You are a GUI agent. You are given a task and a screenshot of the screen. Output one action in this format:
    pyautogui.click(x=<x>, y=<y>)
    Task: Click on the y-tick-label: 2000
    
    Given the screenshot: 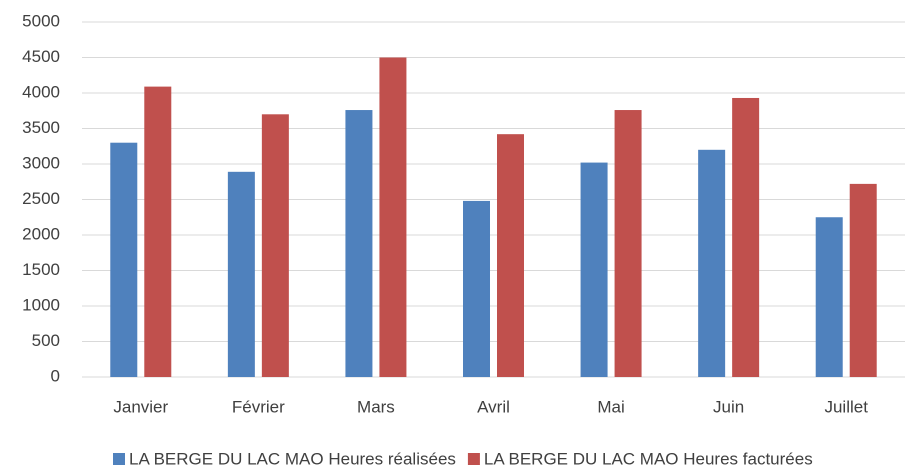 What is the action you would take?
    pyautogui.click(x=41, y=233)
    